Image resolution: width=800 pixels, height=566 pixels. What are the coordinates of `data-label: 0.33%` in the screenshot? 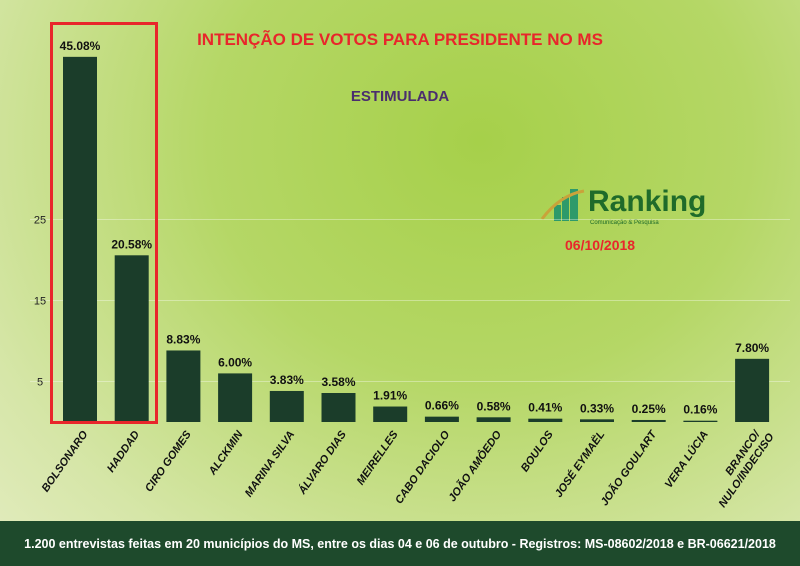 It's located at (597, 408).